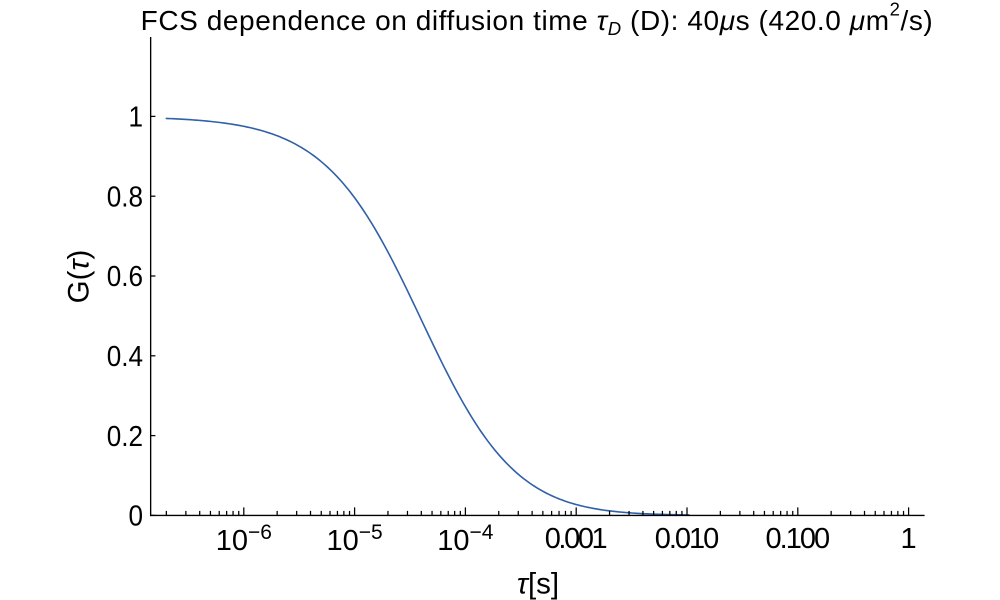 Image resolution: width=1000 pixels, height=600 pixels. What do you see at coordinates (135, 515) in the screenshot?
I see `svg-text: 0` at bounding box center [135, 515].